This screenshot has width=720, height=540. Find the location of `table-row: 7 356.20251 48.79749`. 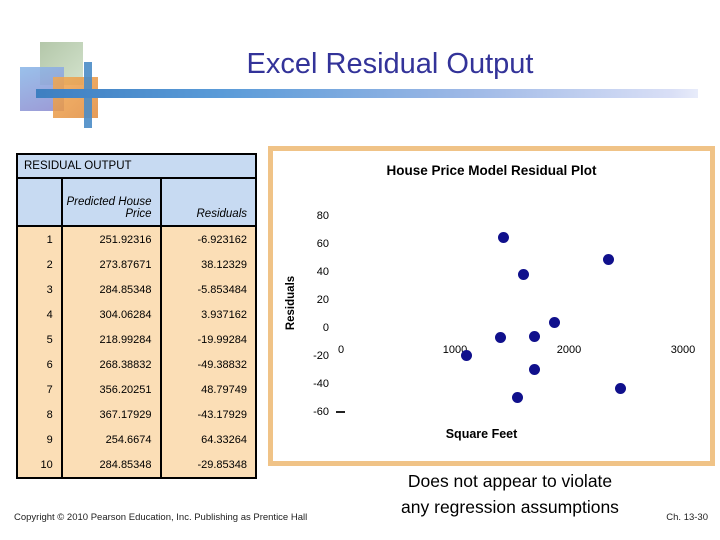

table-row: 7 356.20251 48.79749 is located at coordinates (136, 389).